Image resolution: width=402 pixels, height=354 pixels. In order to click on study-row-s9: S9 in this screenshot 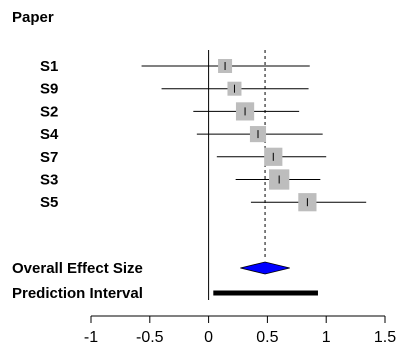, I will do `click(174, 89)`.